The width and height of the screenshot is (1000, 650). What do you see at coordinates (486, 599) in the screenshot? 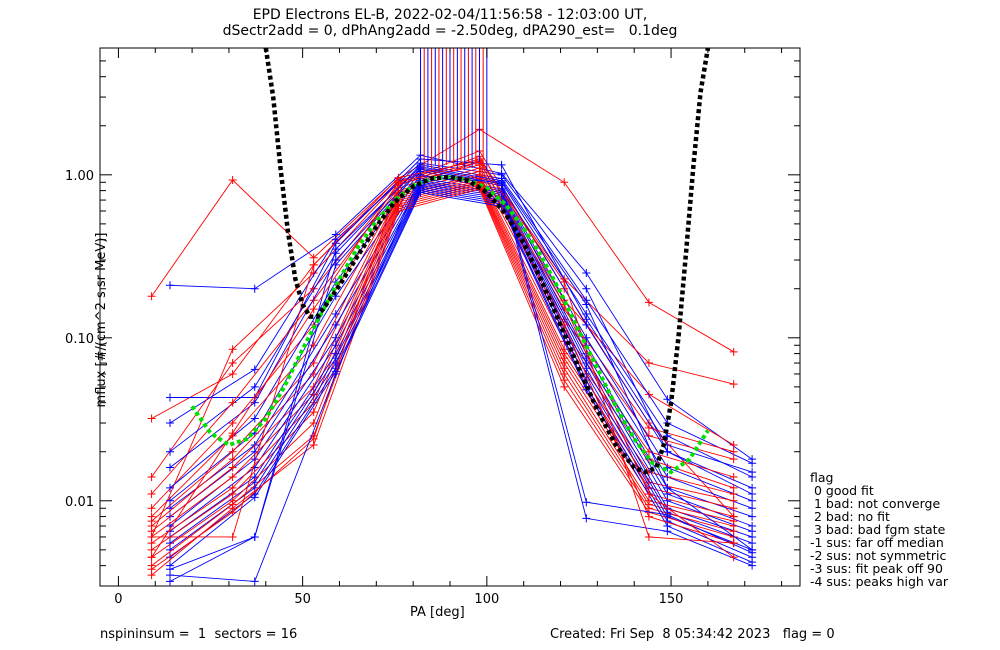
I see `x-tick-label: 100` at bounding box center [486, 599].